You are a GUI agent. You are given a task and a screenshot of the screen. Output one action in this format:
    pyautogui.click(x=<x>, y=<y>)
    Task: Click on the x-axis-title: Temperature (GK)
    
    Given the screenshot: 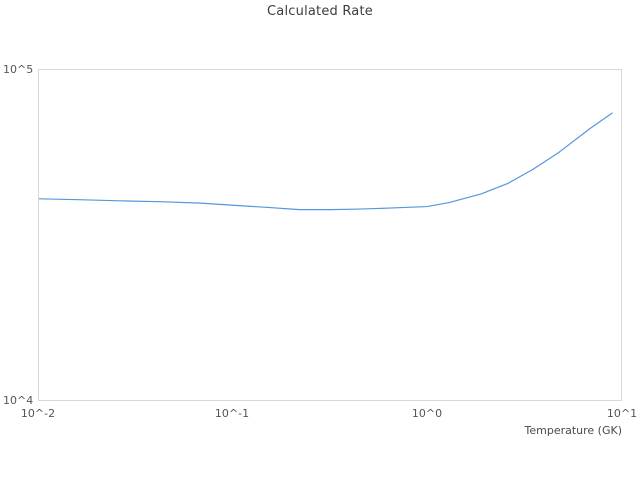 What is the action you would take?
    pyautogui.click(x=573, y=430)
    